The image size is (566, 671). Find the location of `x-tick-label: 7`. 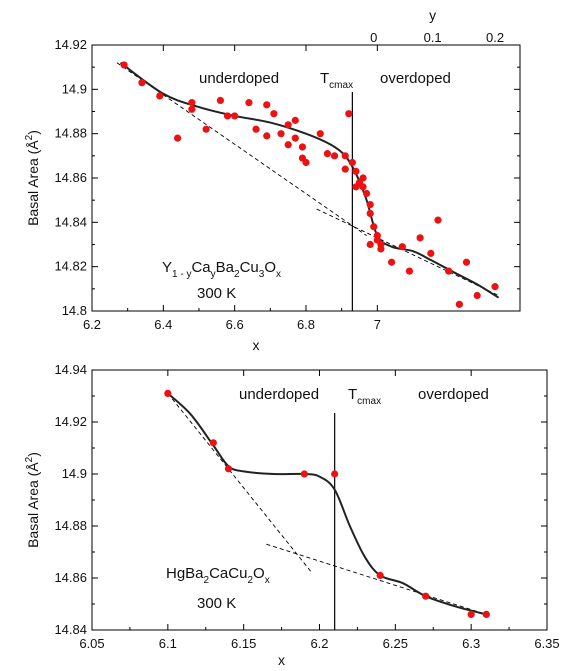

x-tick-label: 7 is located at coordinates (377, 324).